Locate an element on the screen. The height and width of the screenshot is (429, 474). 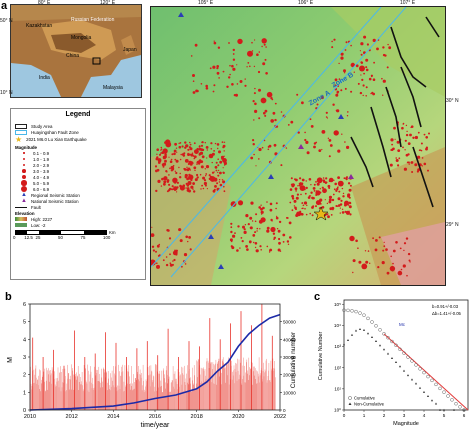
legend-low: Low: -2 is located at coordinates (38, 225).